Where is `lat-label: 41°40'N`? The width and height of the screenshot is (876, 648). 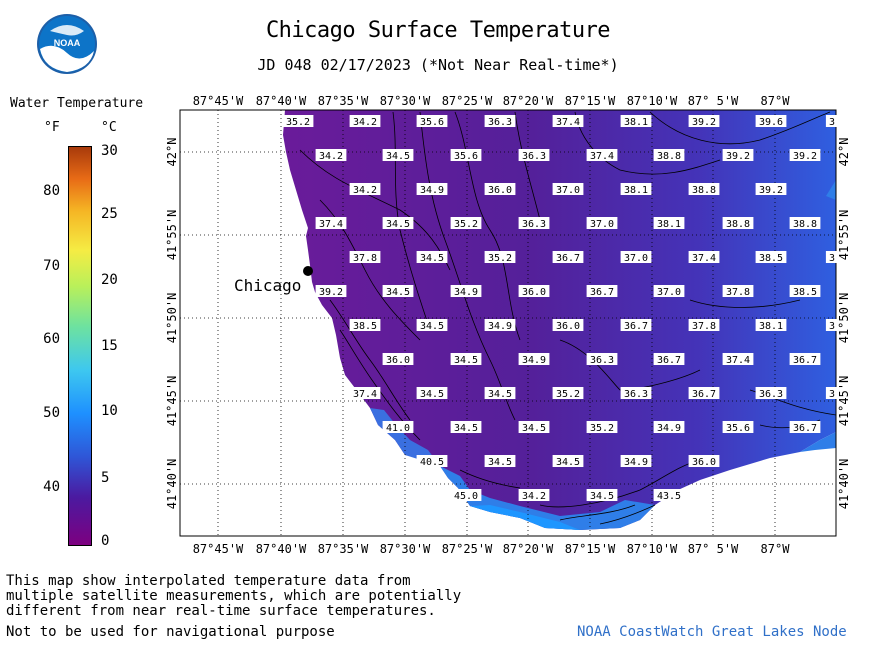 lat-label: 41°40'N is located at coordinates (844, 484).